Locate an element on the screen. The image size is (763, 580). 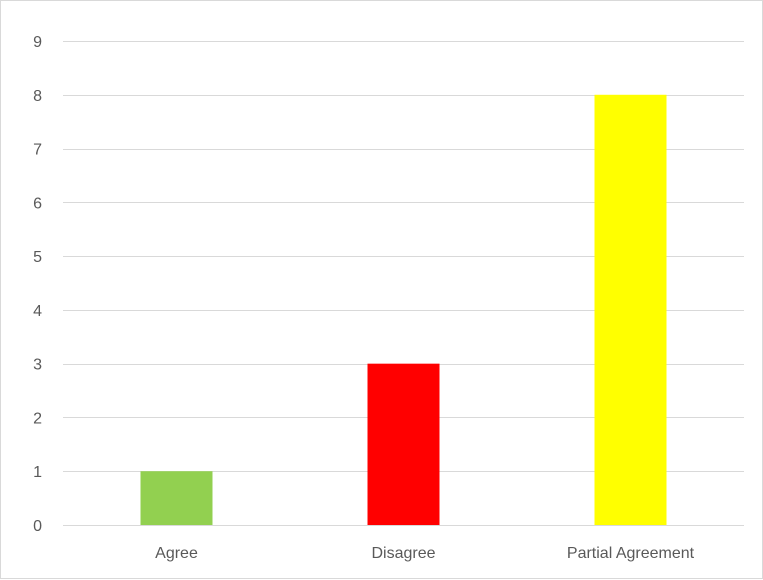
y-tick-label: 3 is located at coordinates (37, 365).